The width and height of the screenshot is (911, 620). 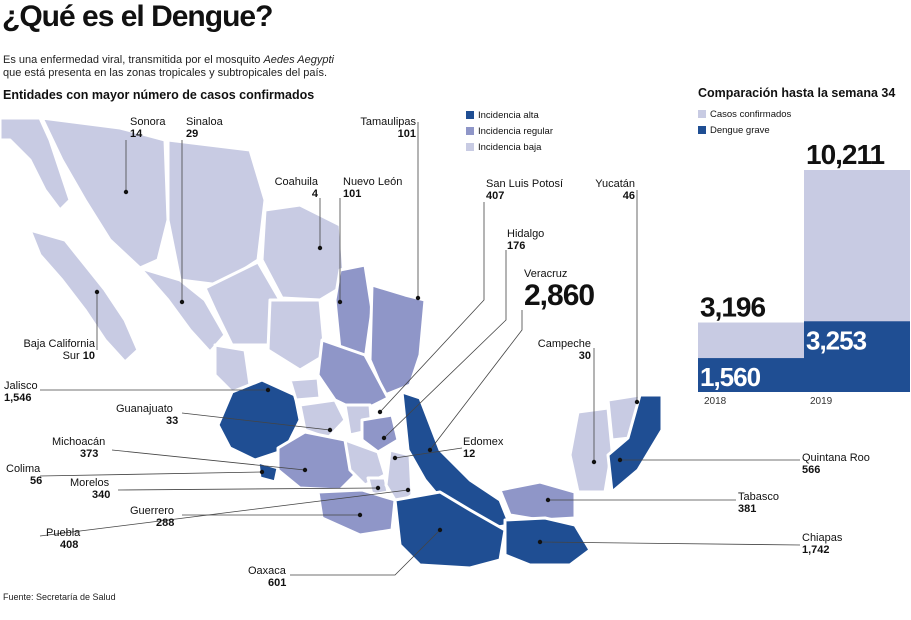 What do you see at coordinates (397, 340) in the screenshot?
I see `region-tamaulipas` at bounding box center [397, 340].